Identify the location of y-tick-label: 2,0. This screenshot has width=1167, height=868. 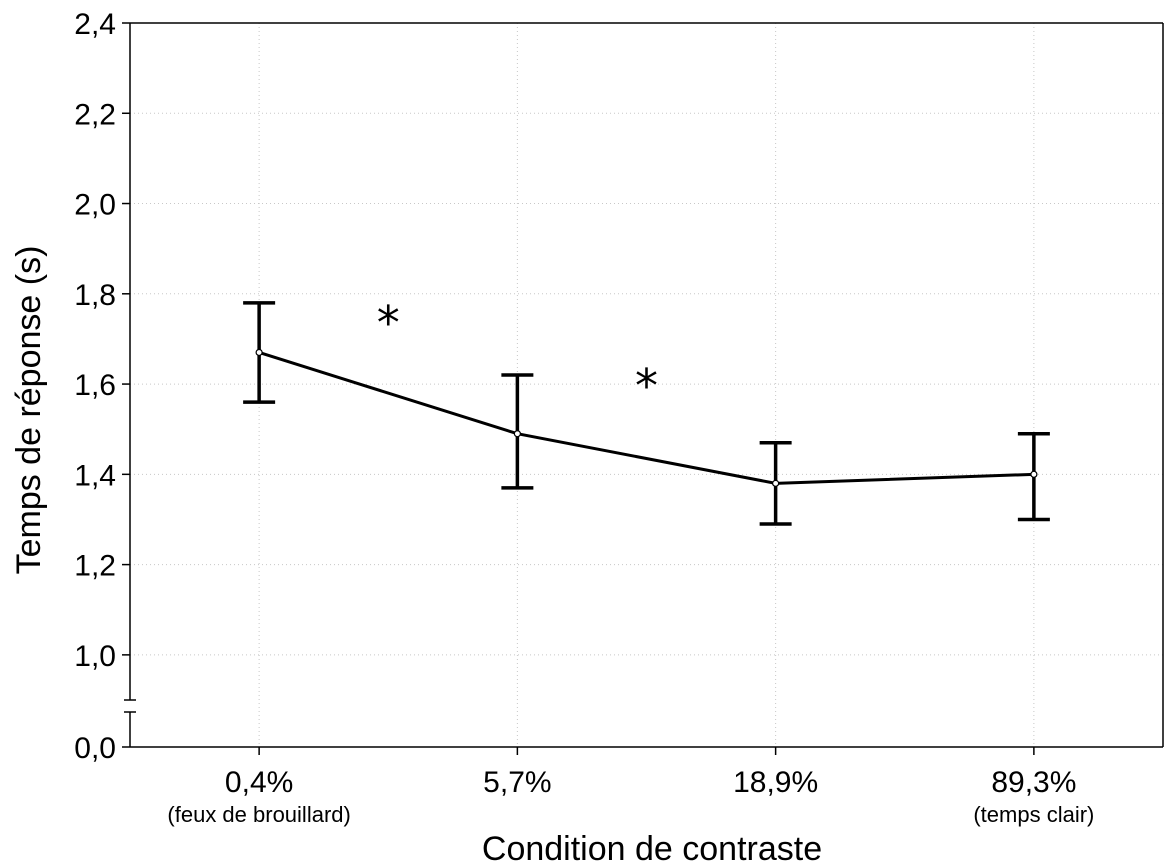
(95, 205).